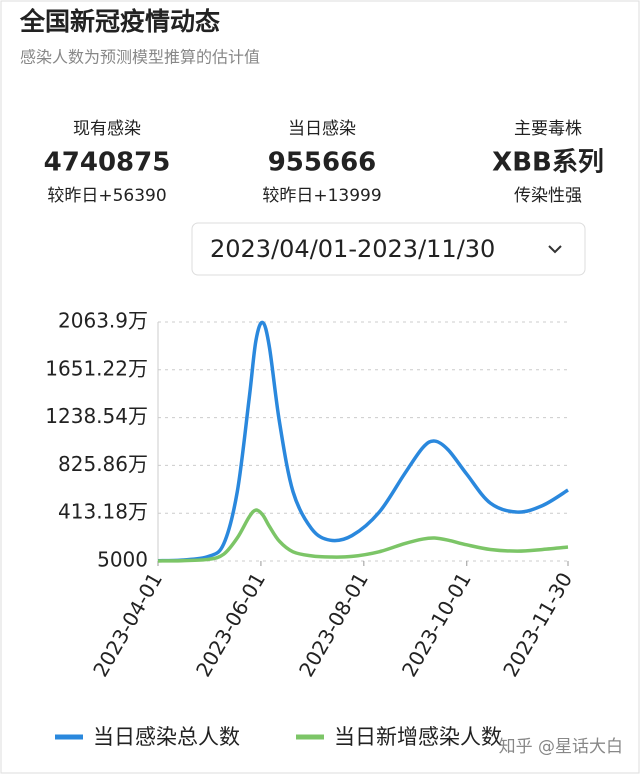 This screenshot has height=778, width=640. What do you see at coordinates (548, 129) in the screenshot?
I see `stat-label: 主要毒株` at bounding box center [548, 129].